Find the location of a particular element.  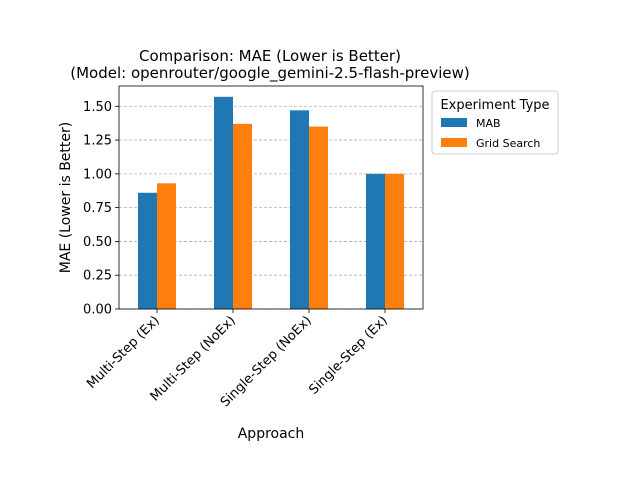

y-tick-label: 0.75 is located at coordinates (97, 208).